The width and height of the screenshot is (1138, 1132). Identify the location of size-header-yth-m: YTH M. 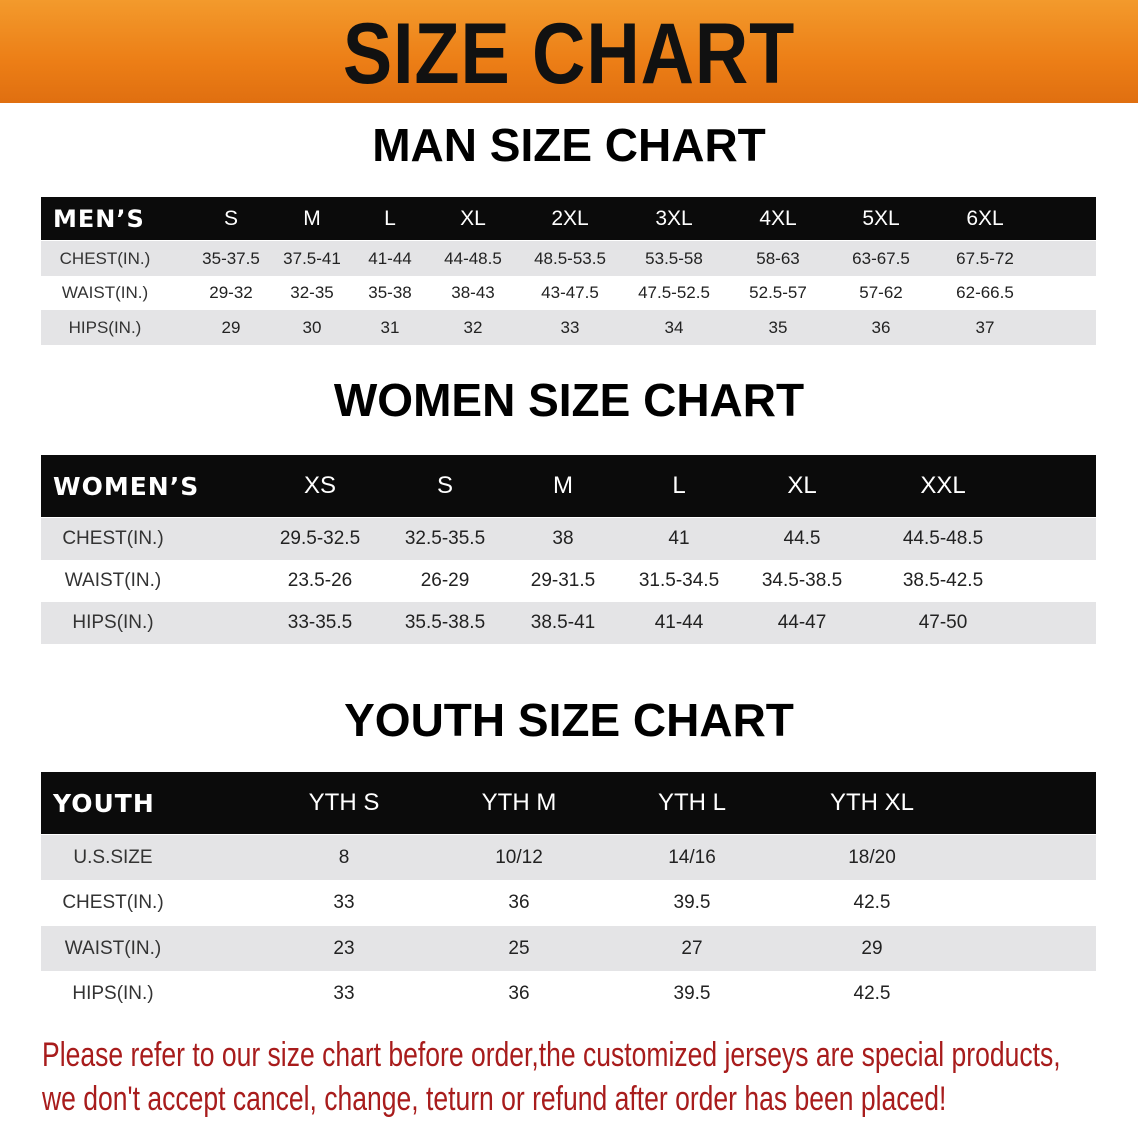
(519, 802).